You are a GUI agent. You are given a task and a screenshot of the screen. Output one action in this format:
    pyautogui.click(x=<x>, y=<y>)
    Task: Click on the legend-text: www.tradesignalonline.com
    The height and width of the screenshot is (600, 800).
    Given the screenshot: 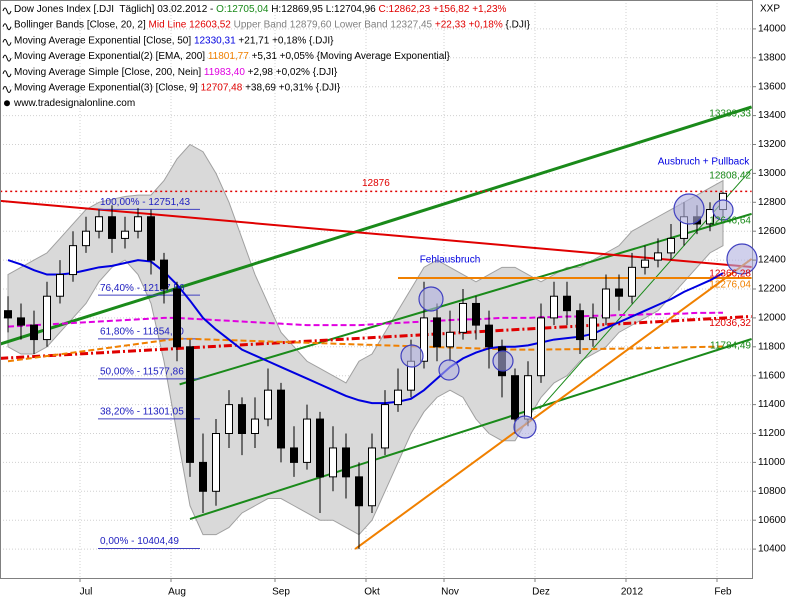 What is the action you would take?
    pyautogui.click(x=74, y=103)
    